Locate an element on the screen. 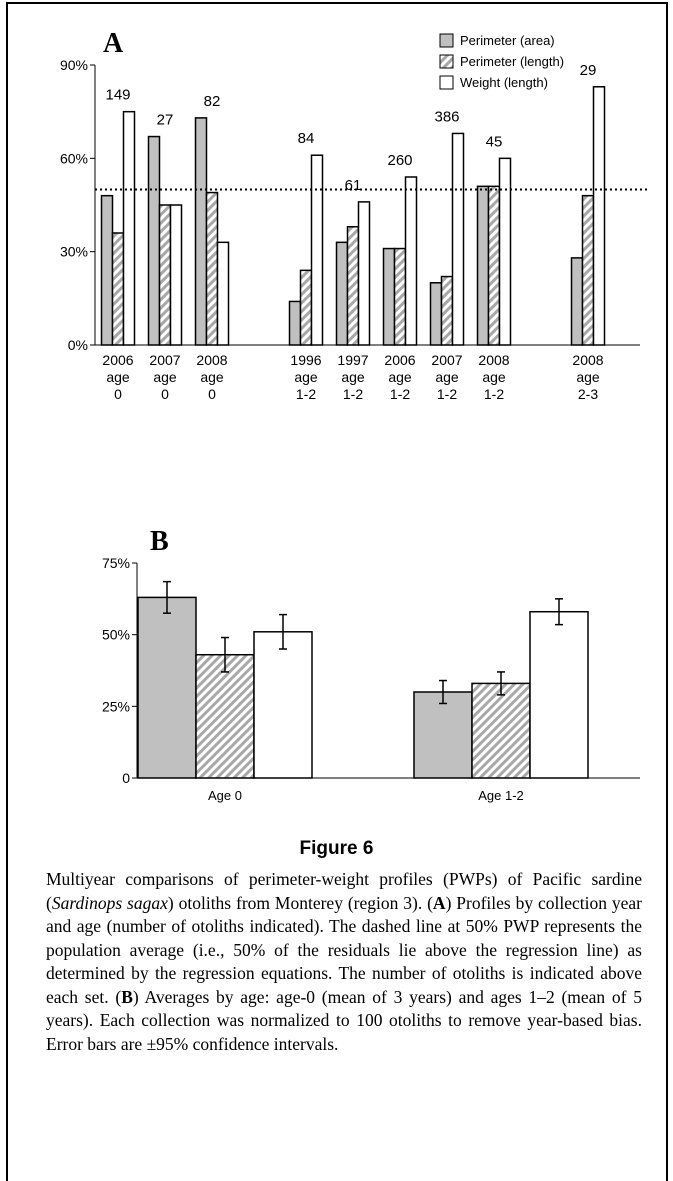  x-tick-label: 1996 age 1-2 is located at coordinates (305, 377).